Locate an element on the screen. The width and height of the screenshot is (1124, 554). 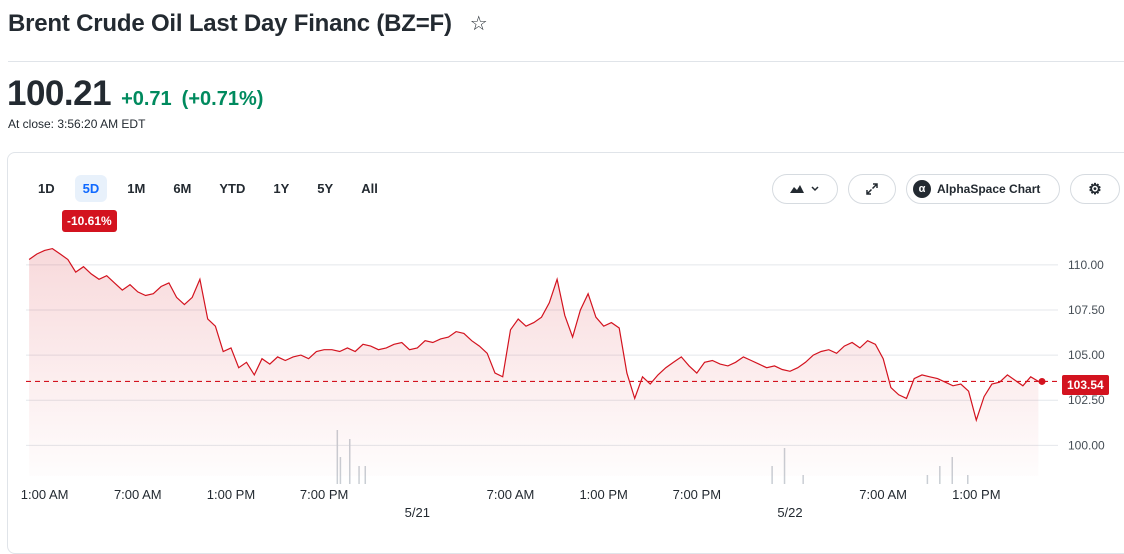
mountain-chart-icon is located at coordinates (804, 189).